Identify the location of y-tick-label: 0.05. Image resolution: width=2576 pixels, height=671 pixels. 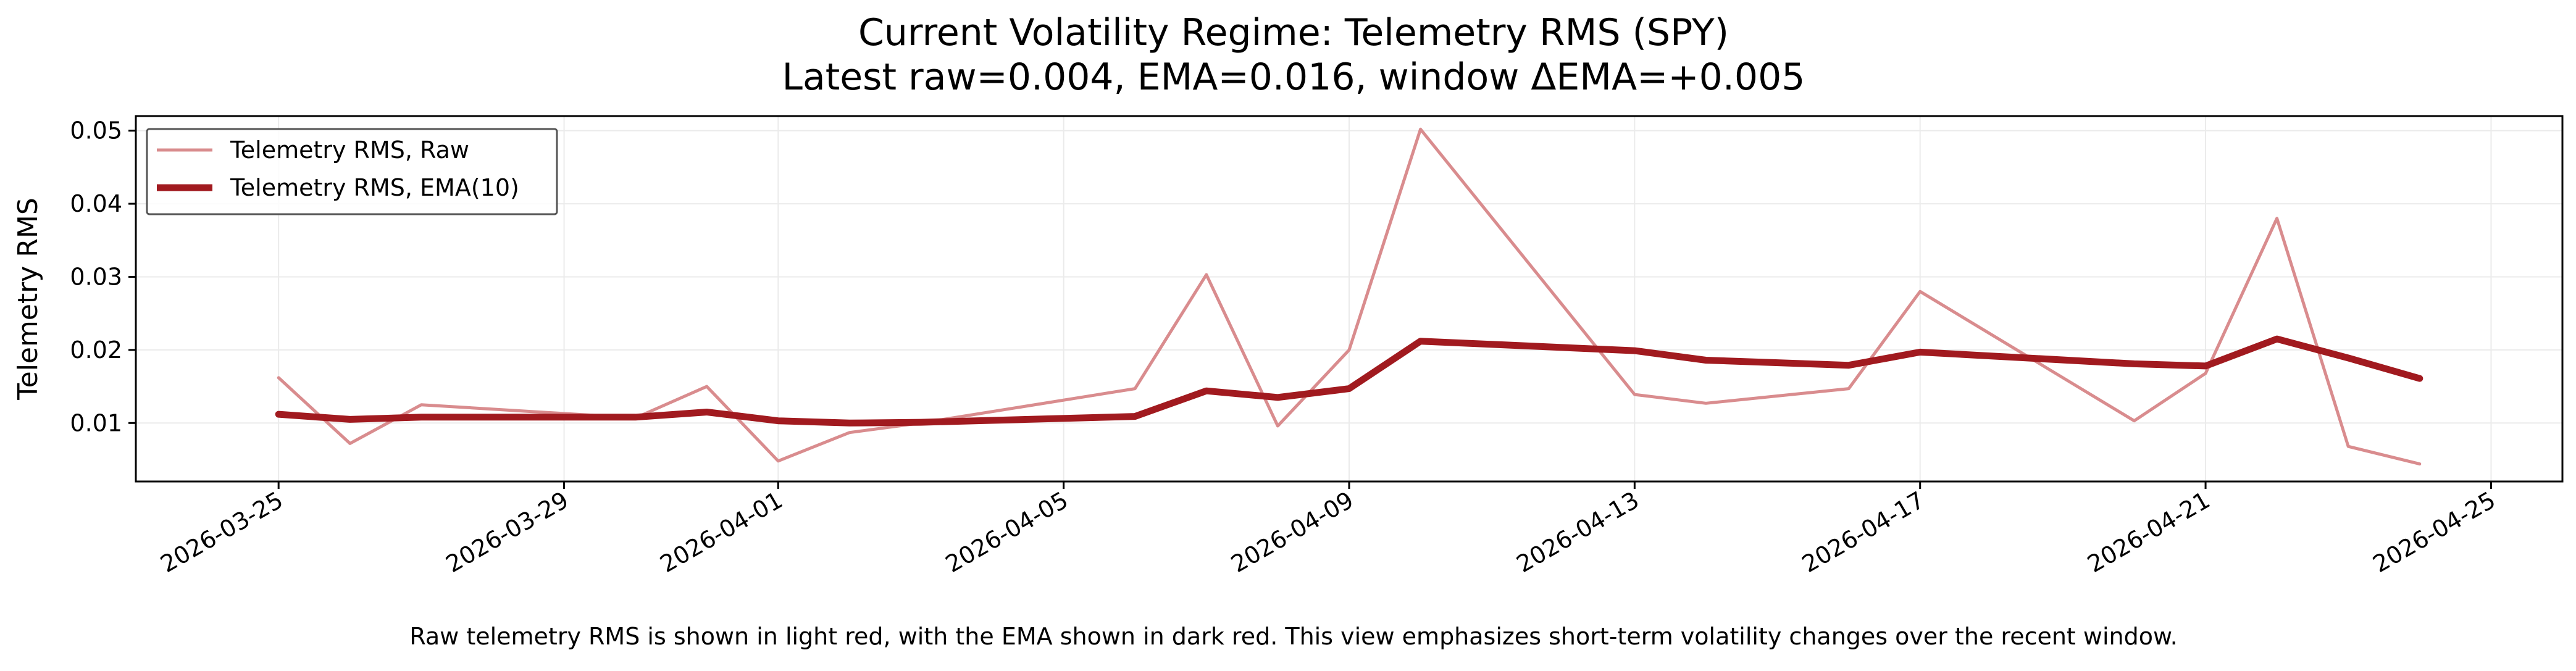
(96, 131).